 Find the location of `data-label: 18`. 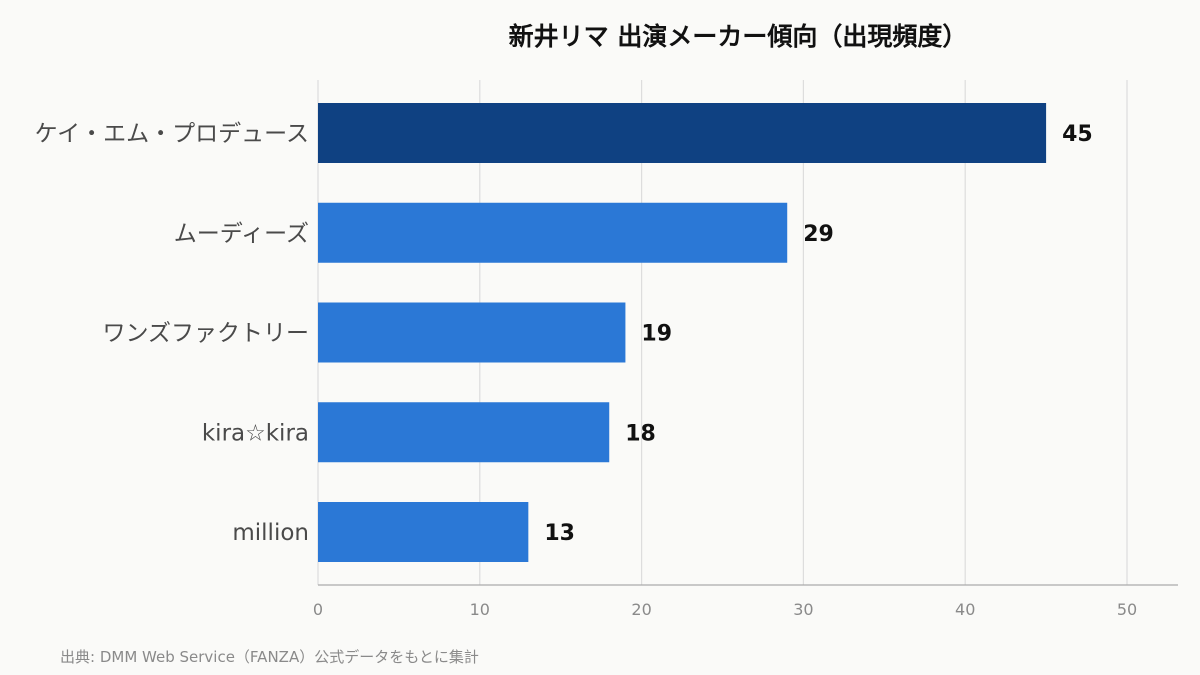

data-label: 18 is located at coordinates (640, 433).